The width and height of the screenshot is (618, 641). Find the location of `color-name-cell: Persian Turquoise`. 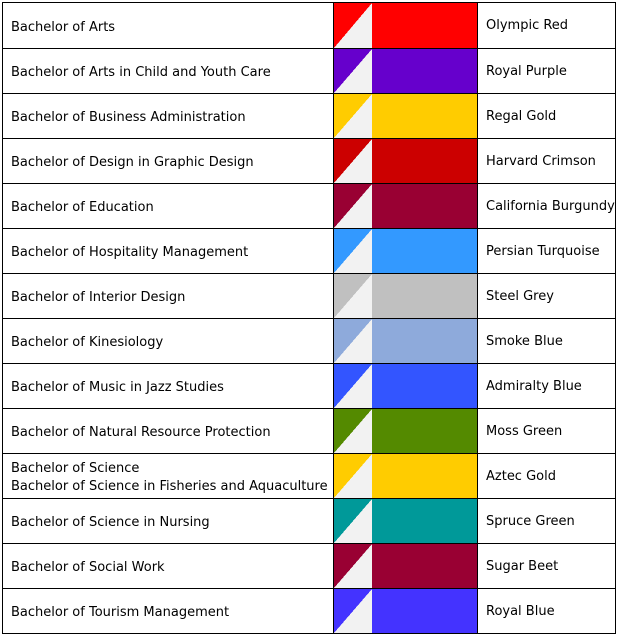

color-name-cell: Persian Turquoise is located at coordinates (547, 251).